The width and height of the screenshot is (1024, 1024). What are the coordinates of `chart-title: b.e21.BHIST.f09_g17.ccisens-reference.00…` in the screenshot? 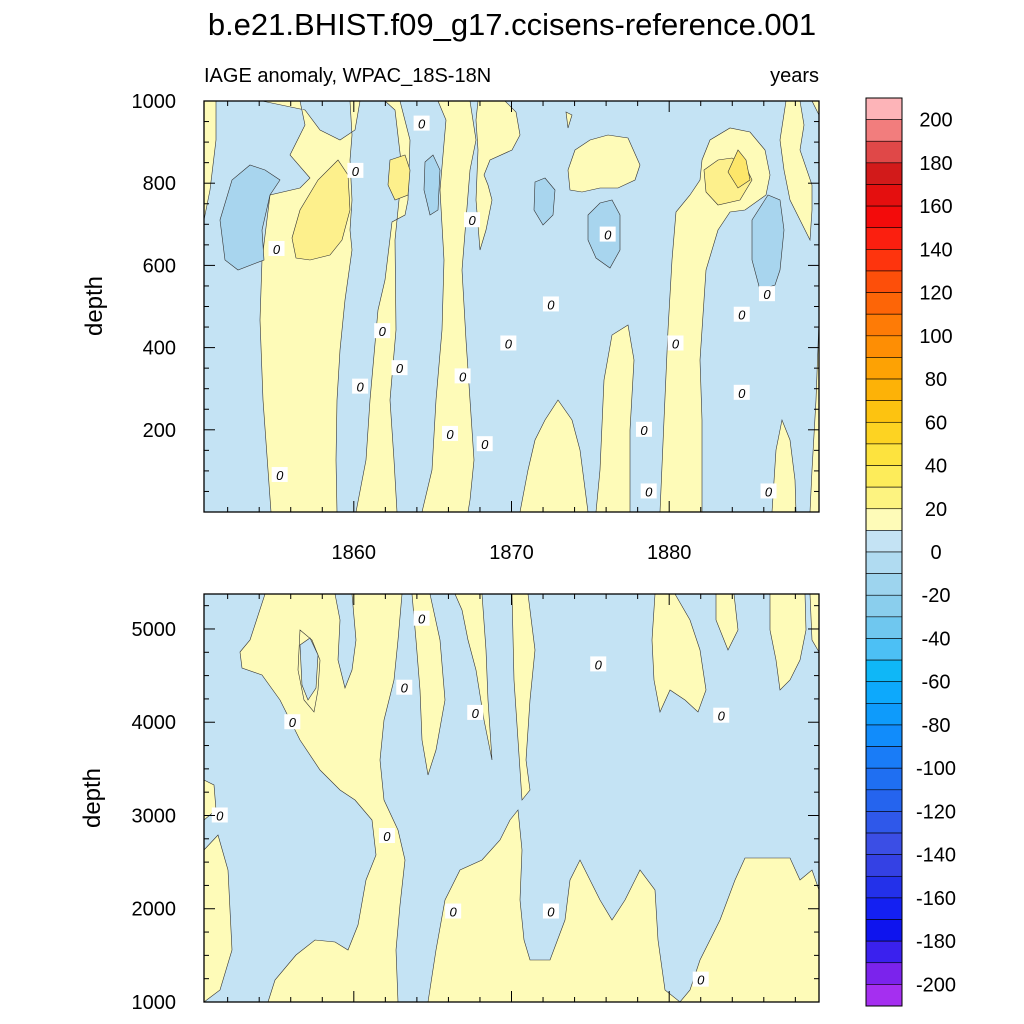 It's located at (512, 24).